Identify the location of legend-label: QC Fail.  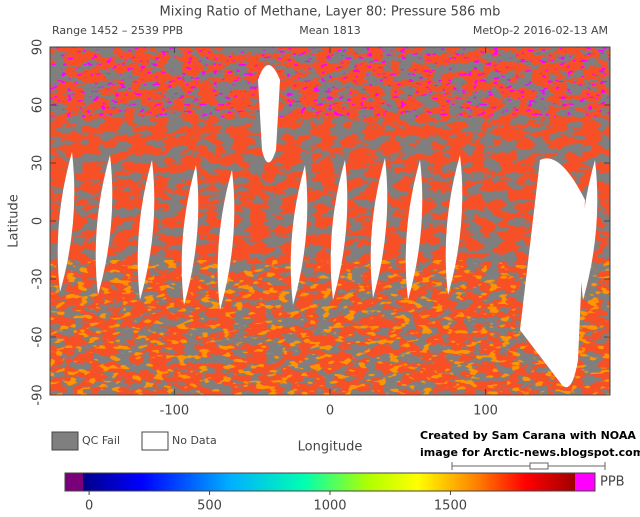
(101, 440).